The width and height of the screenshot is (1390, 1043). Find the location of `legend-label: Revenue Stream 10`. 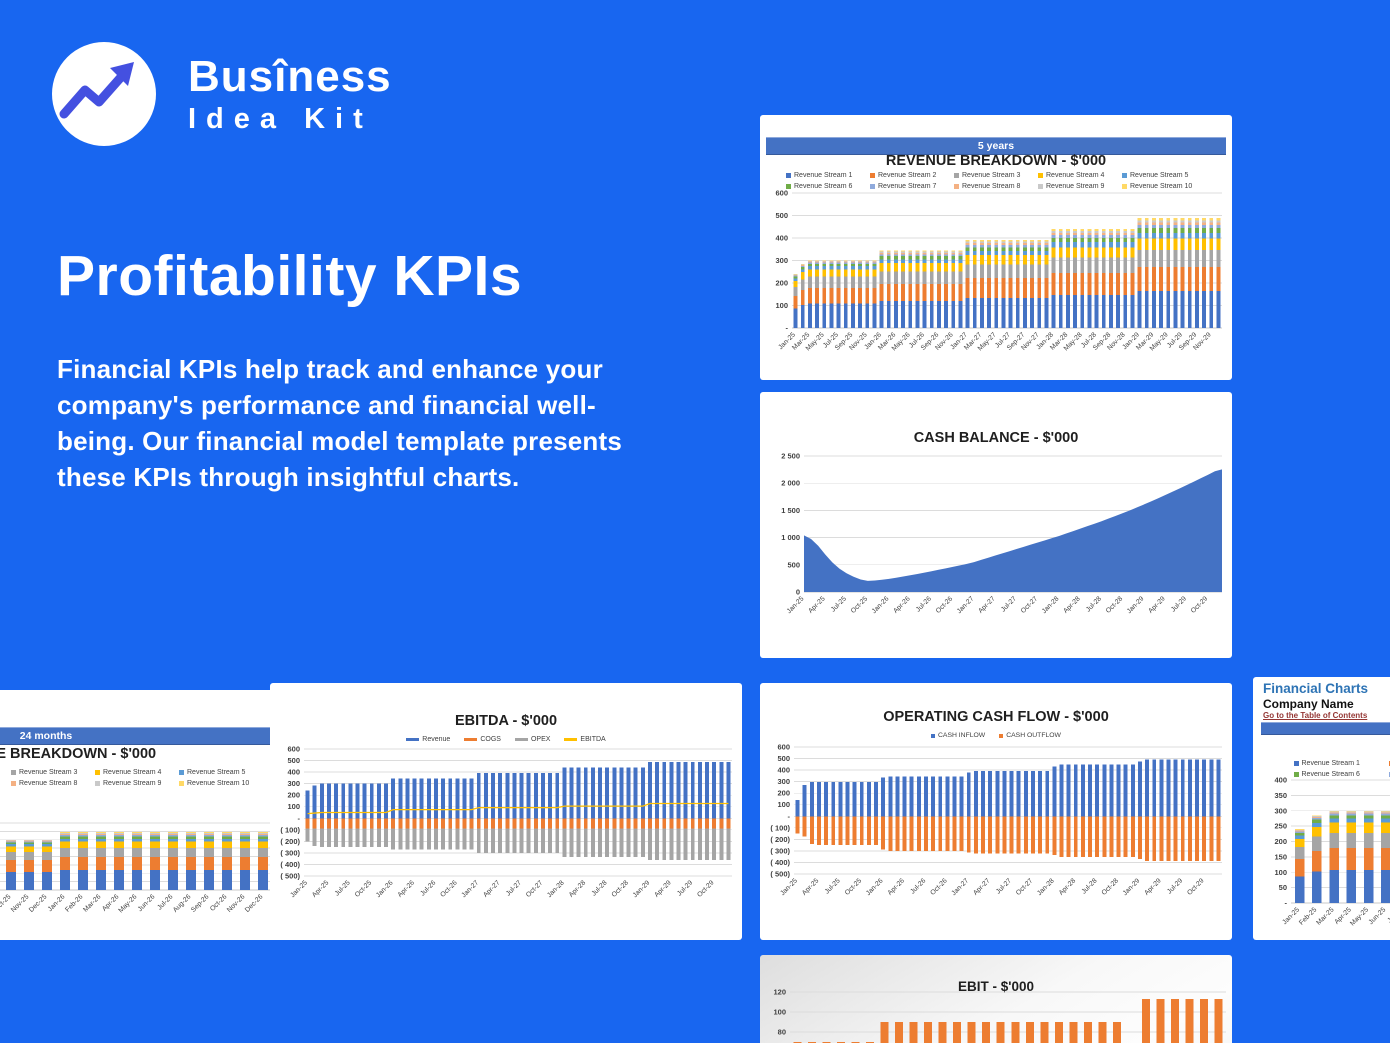

legend-label: Revenue Stream 10 is located at coordinates (1161, 186).